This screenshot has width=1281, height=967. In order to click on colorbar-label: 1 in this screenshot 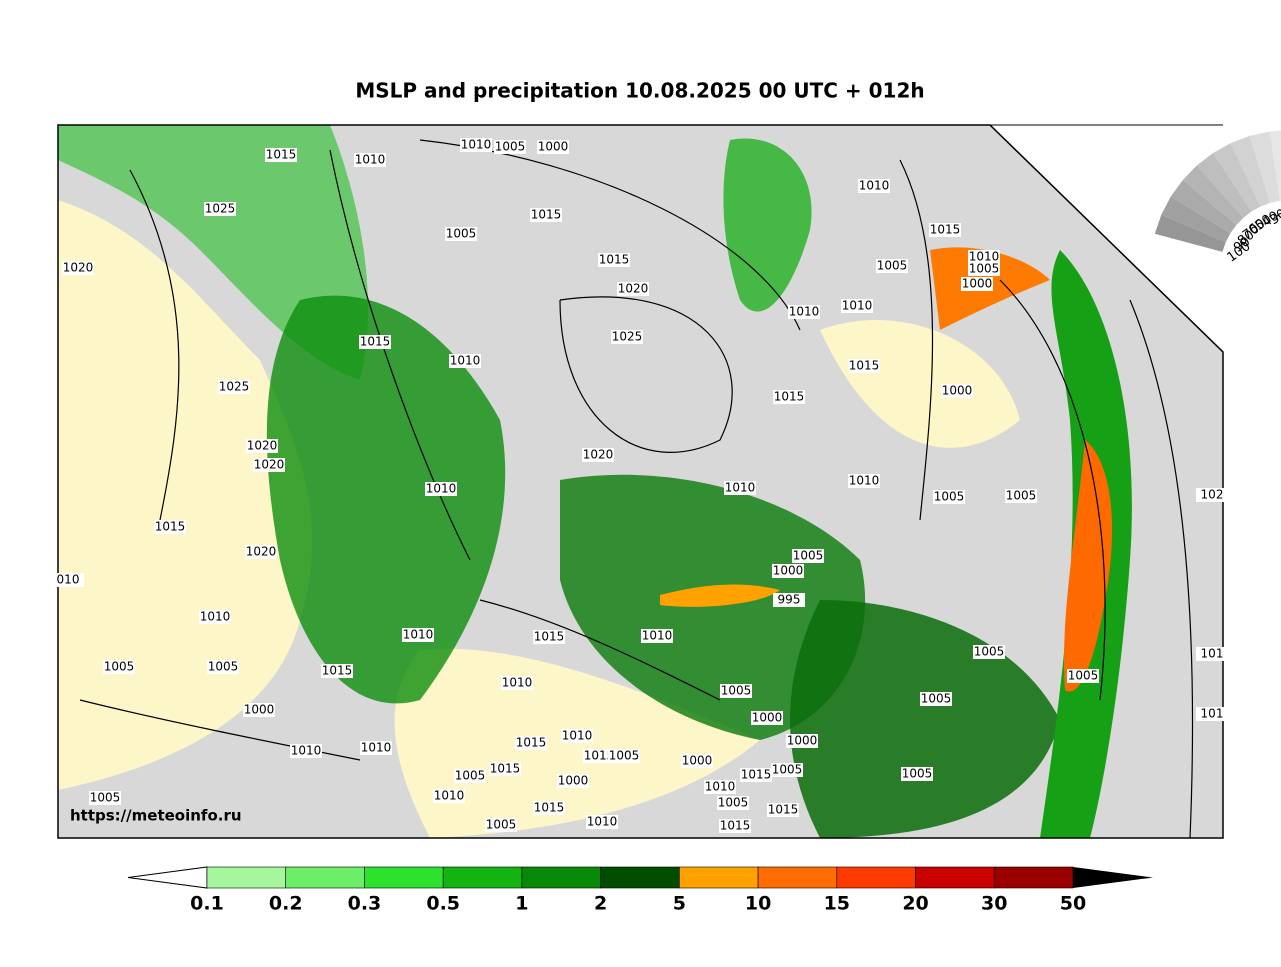, I will do `click(521, 904)`.